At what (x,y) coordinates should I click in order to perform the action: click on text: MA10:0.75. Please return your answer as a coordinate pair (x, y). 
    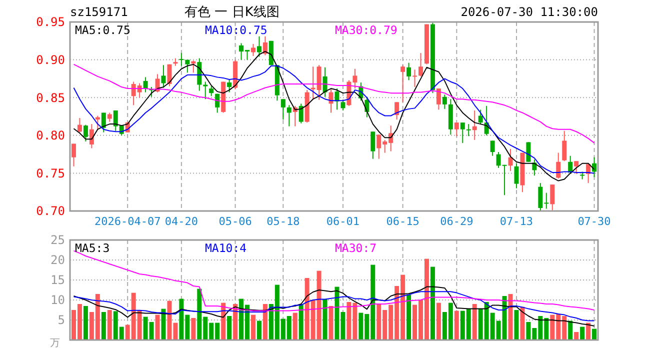
    Looking at the image, I should click on (236, 30).